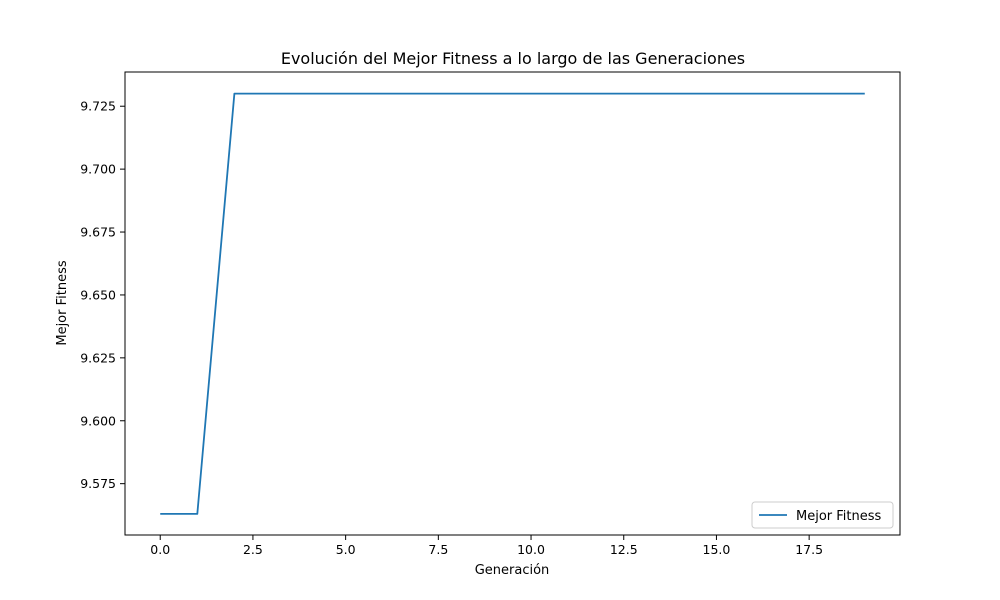  What do you see at coordinates (98, 169) in the screenshot?
I see `y-tick-label: 9.700` at bounding box center [98, 169].